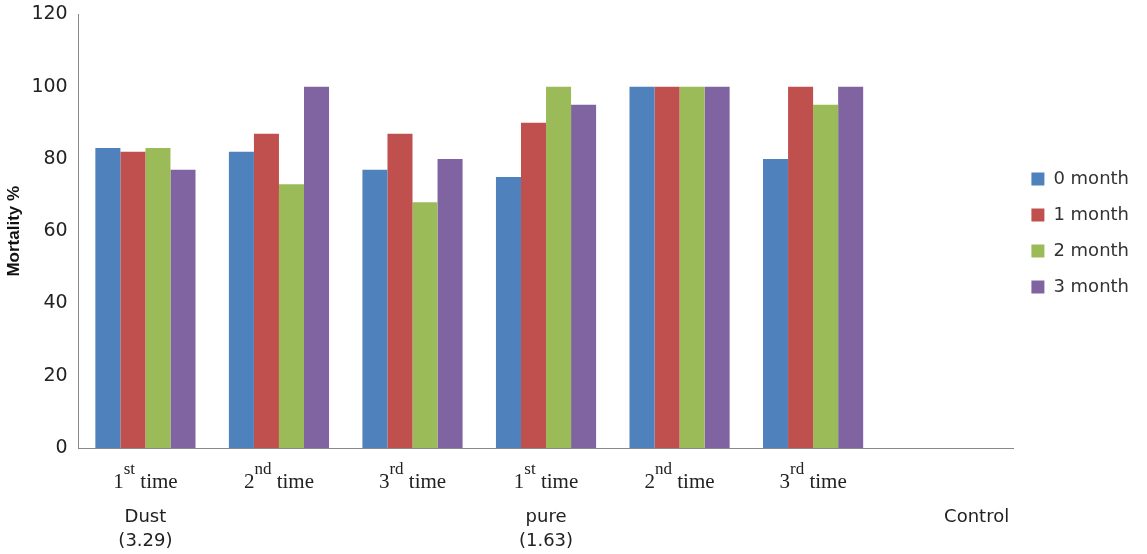  What do you see at coordinates (61, 445) in the screenshot?
I see `y-tick-label: 0` at bounding box center [61, 445].